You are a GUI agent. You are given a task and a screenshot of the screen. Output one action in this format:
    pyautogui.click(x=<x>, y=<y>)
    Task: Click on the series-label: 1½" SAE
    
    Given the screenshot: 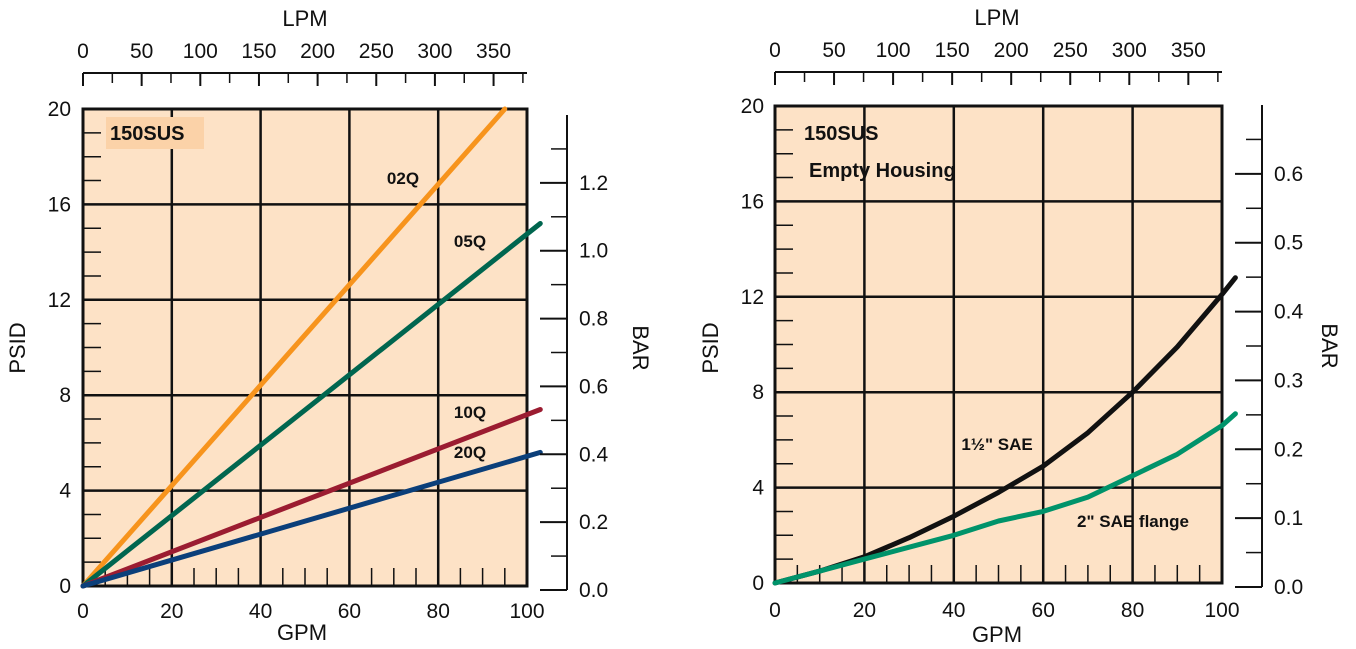 What is the action you would take?
    pyautogui.click(x=996, y=444)
    